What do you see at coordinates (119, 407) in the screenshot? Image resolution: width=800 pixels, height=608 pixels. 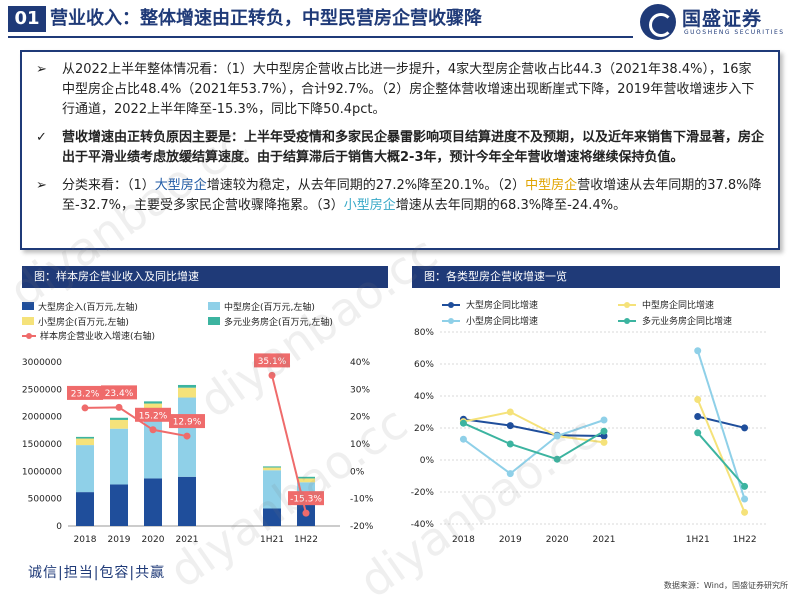 I see `growth-point-2019` at bounding box center [119, 407].